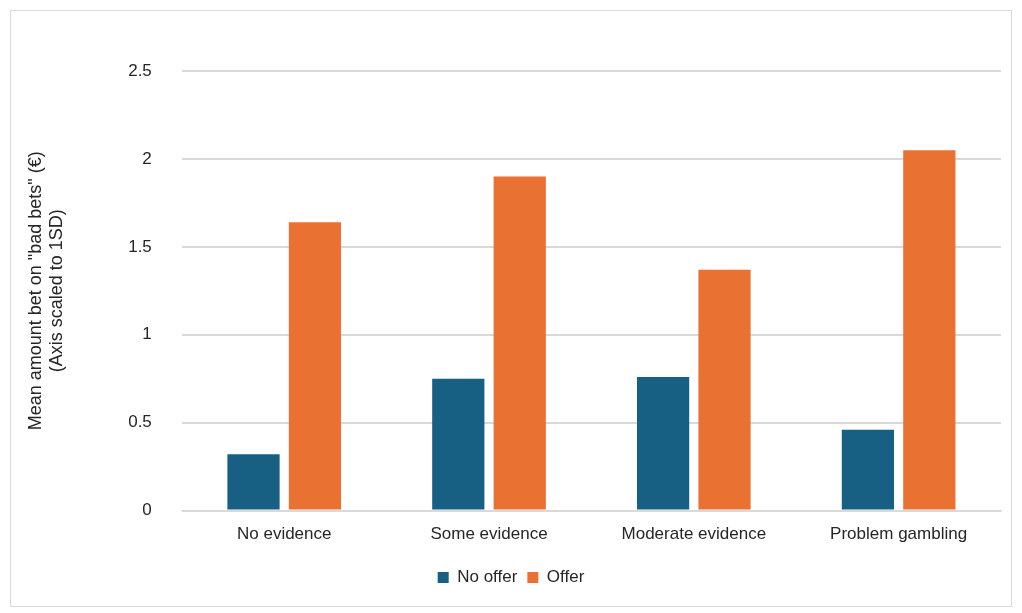 The width and height of the screenshot is (1022, 613). What do you see at coordinates (899, 534) in the screenshot?
I see `x-tick-label: Problem gambling` at bounding box center [899, 534].